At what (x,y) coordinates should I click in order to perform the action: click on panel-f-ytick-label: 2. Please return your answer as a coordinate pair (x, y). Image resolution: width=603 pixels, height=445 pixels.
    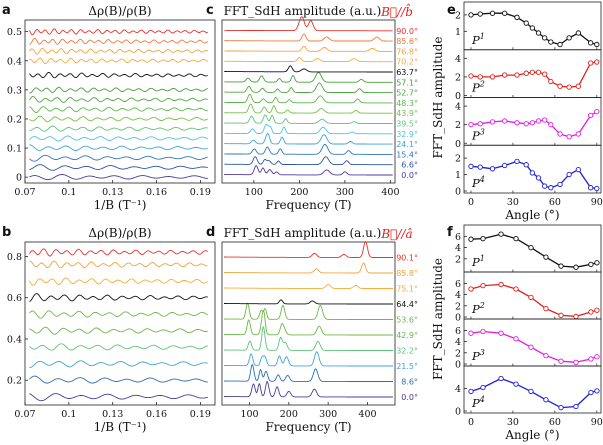
    Looking at the image, I should click on (458, 259).